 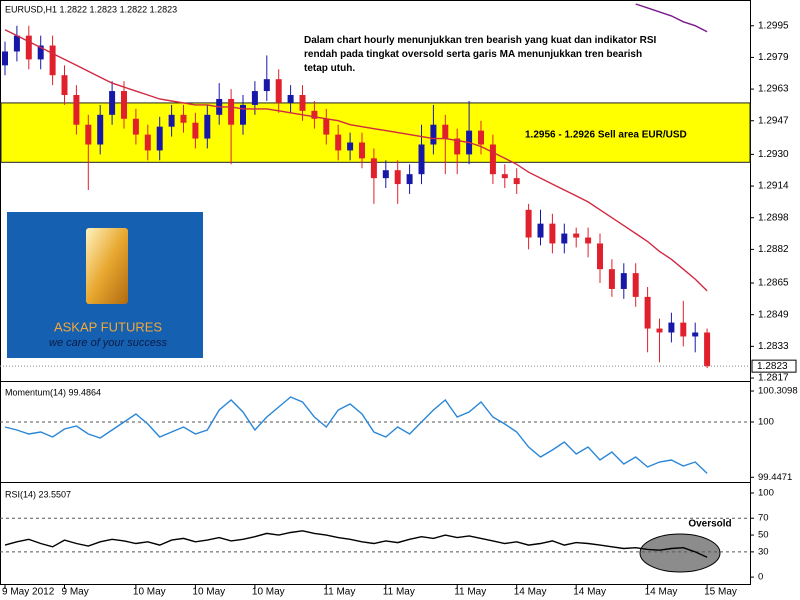 I want to click on y-tick-label: 1.2914, so click(x=773, y=186).